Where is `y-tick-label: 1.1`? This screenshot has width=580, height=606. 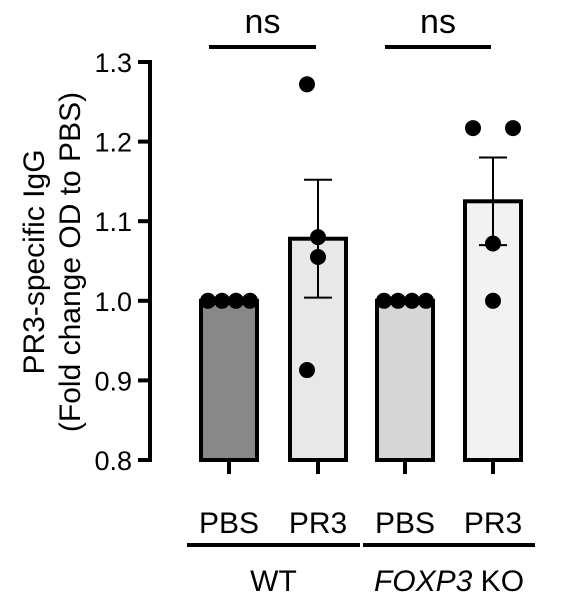 y-tick-label: 1.1 is located at coordinates (113, 222).